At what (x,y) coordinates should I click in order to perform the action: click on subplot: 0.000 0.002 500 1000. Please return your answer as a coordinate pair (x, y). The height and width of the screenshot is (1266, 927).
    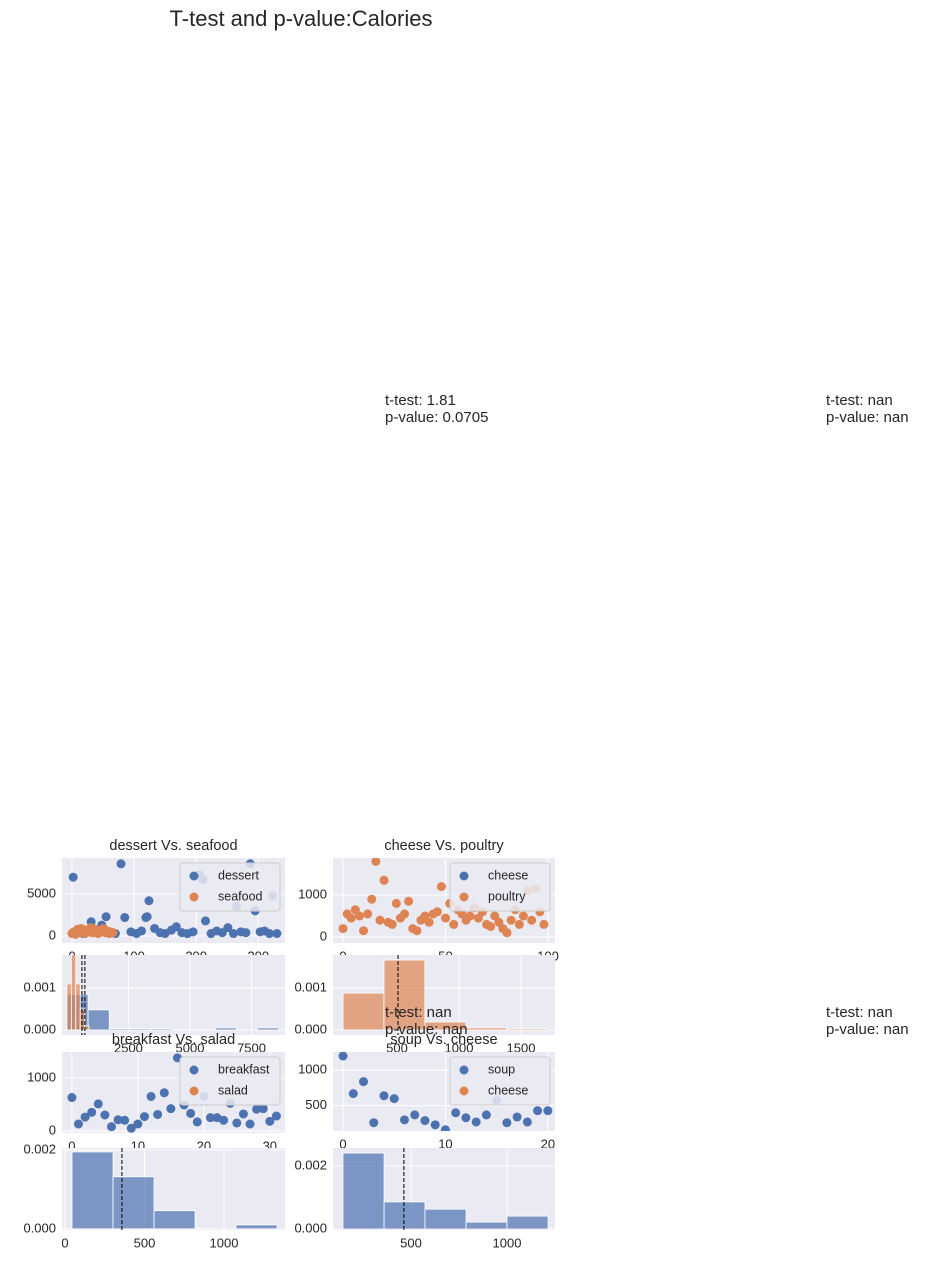
    Looking at the image, I should click on (424, 1199).